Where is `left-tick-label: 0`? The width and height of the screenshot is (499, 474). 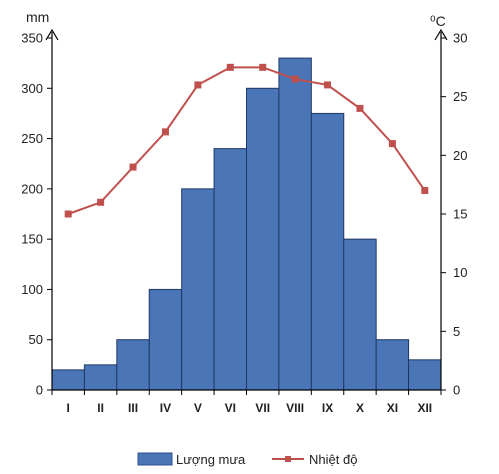 left-tick-label: 0 is located at coordinates (39, 390).